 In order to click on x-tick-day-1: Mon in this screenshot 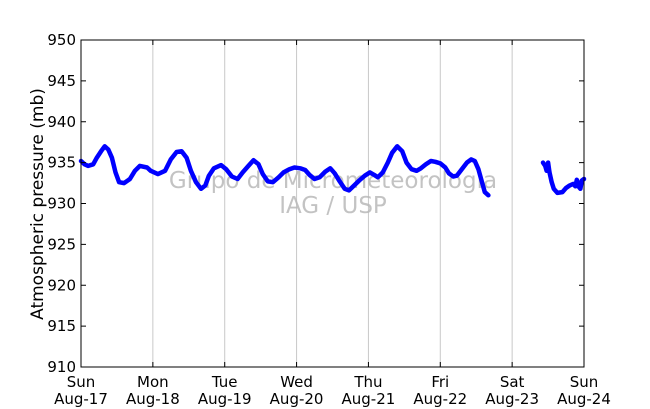, I will do `click(153, 382)`.